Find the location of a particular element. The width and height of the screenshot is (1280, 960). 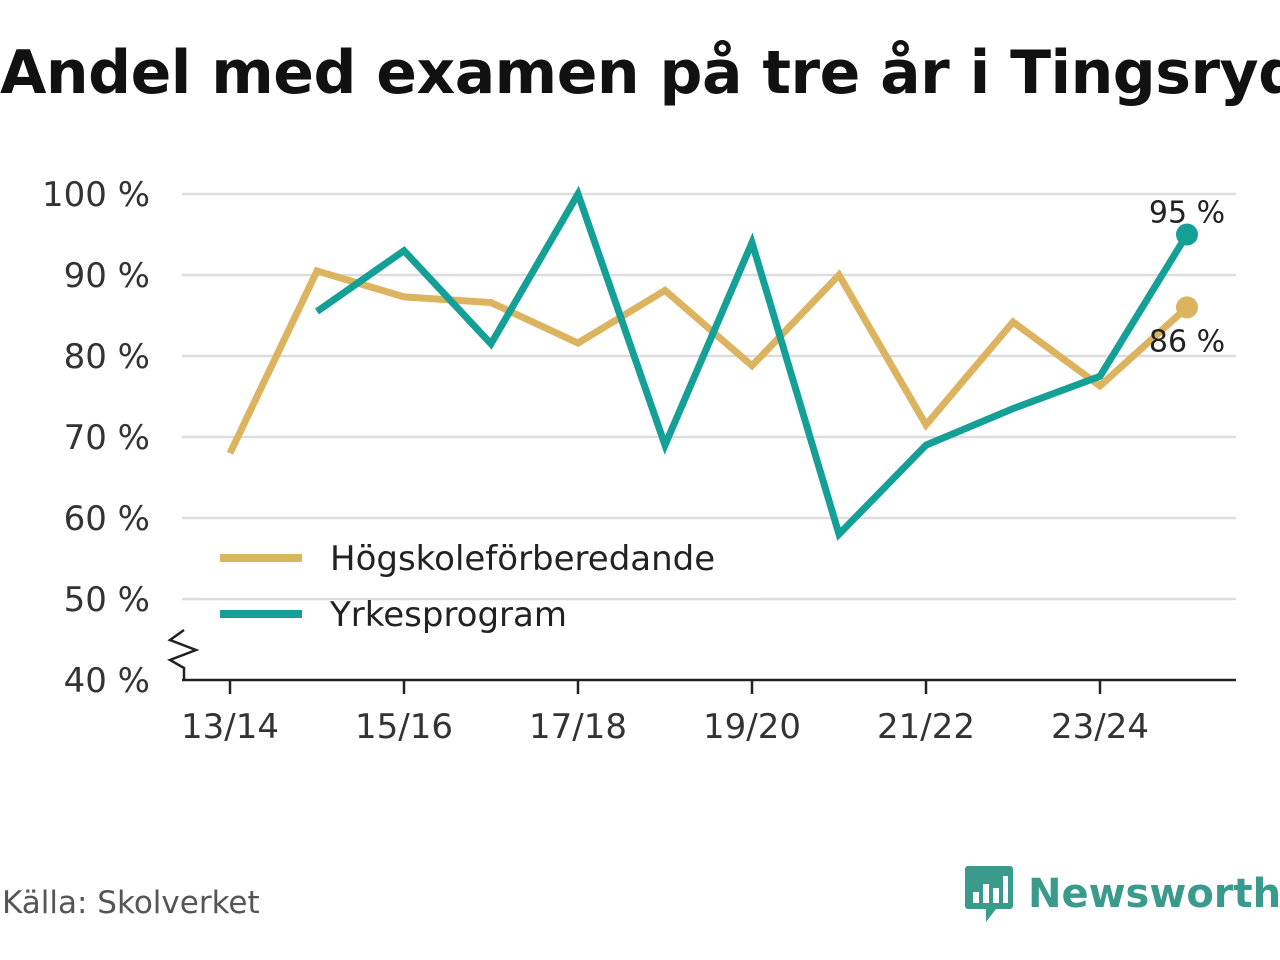

end-value-label: 86 % is located at coordinates (1187, 341).